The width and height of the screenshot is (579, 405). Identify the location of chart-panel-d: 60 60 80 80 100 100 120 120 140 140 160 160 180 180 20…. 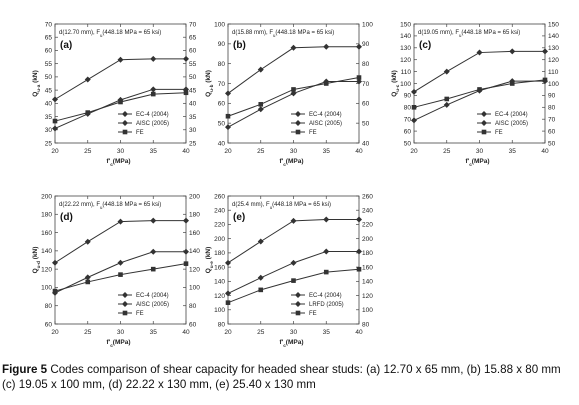
(116, 270).